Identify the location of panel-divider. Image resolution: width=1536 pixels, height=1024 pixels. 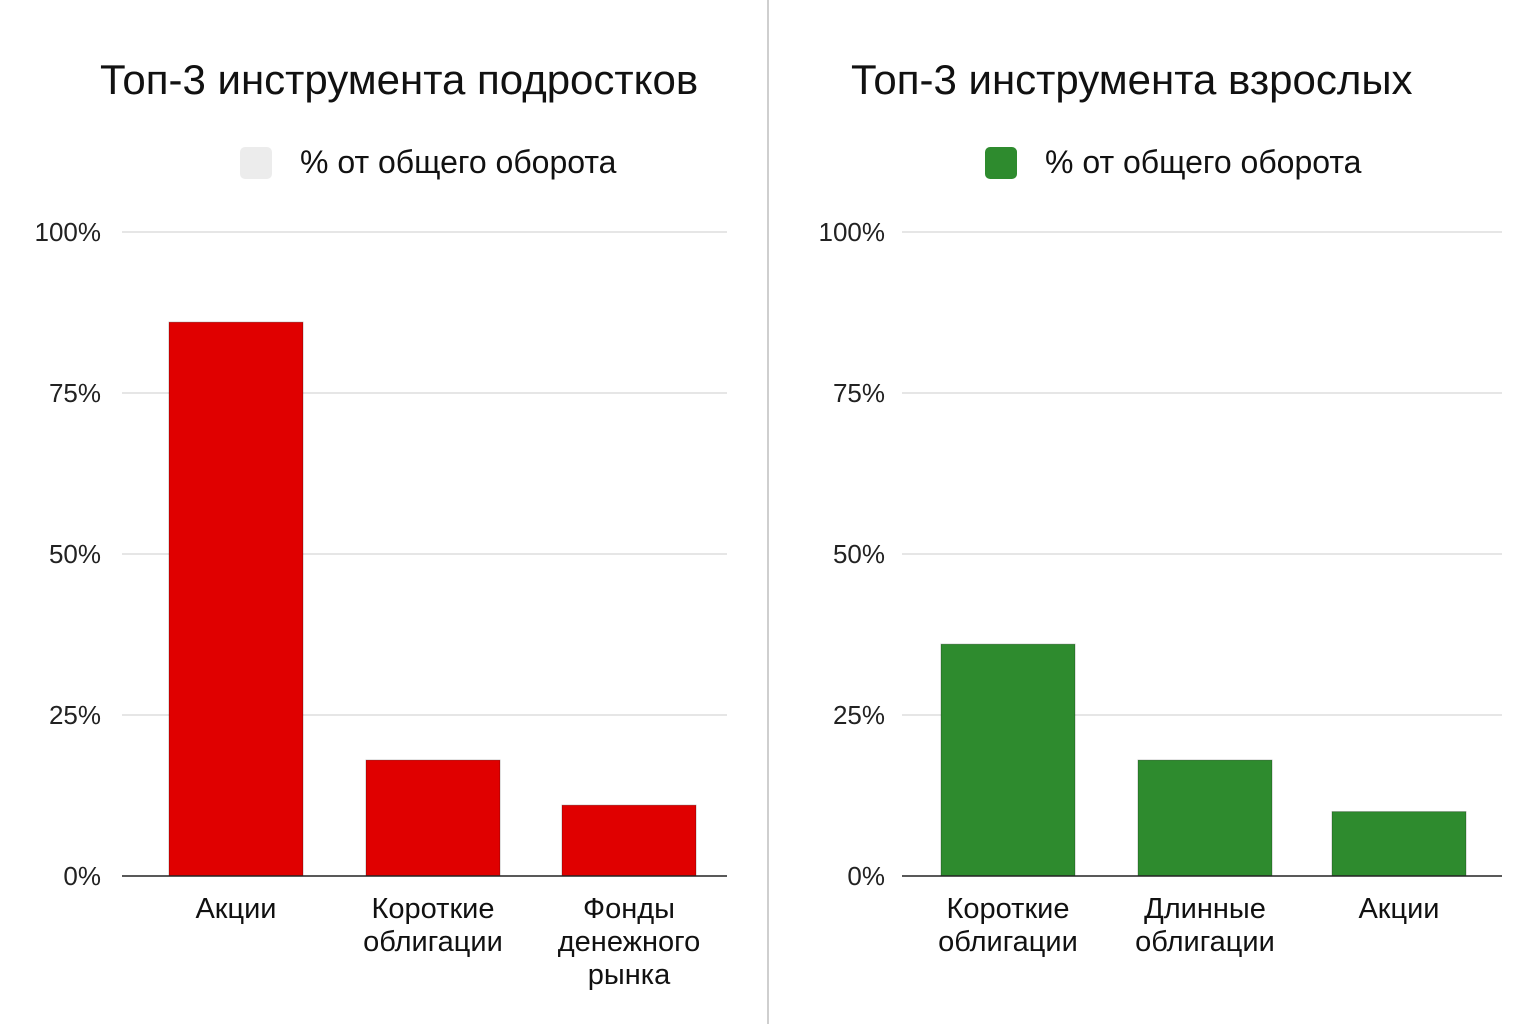
(768, 512).